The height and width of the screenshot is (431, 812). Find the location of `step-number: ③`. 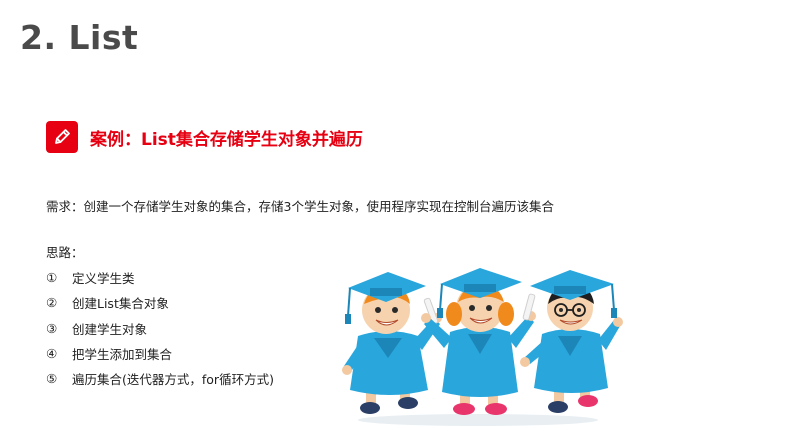

step-number: ③ is located at coordinates (52, 328).